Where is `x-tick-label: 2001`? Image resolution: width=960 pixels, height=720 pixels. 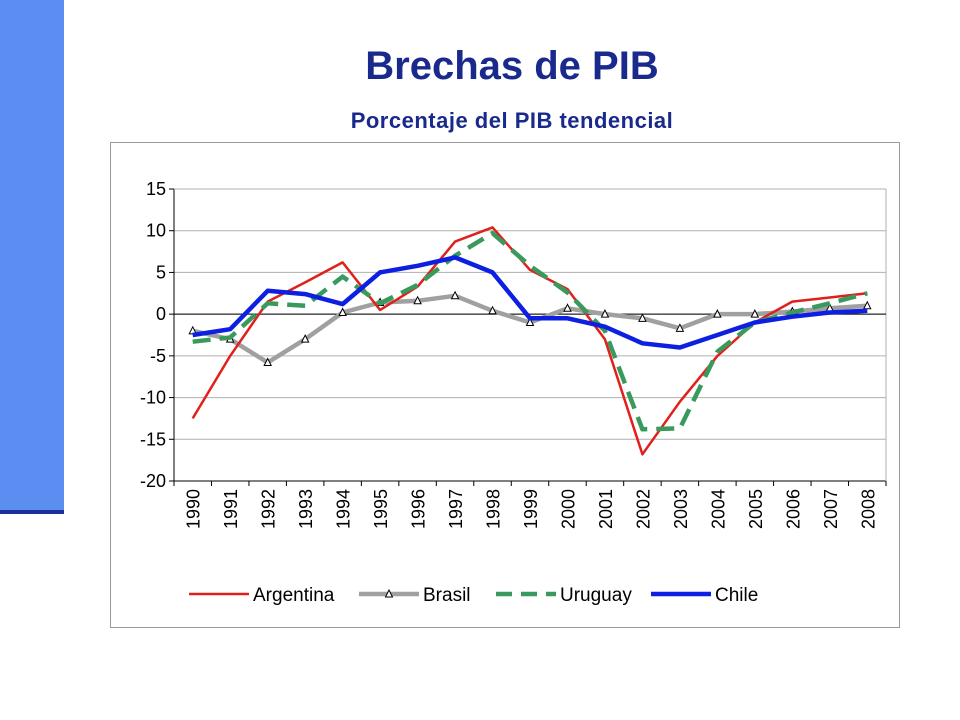
x-tick-label: 2001 is located at coordinates (606, 509).